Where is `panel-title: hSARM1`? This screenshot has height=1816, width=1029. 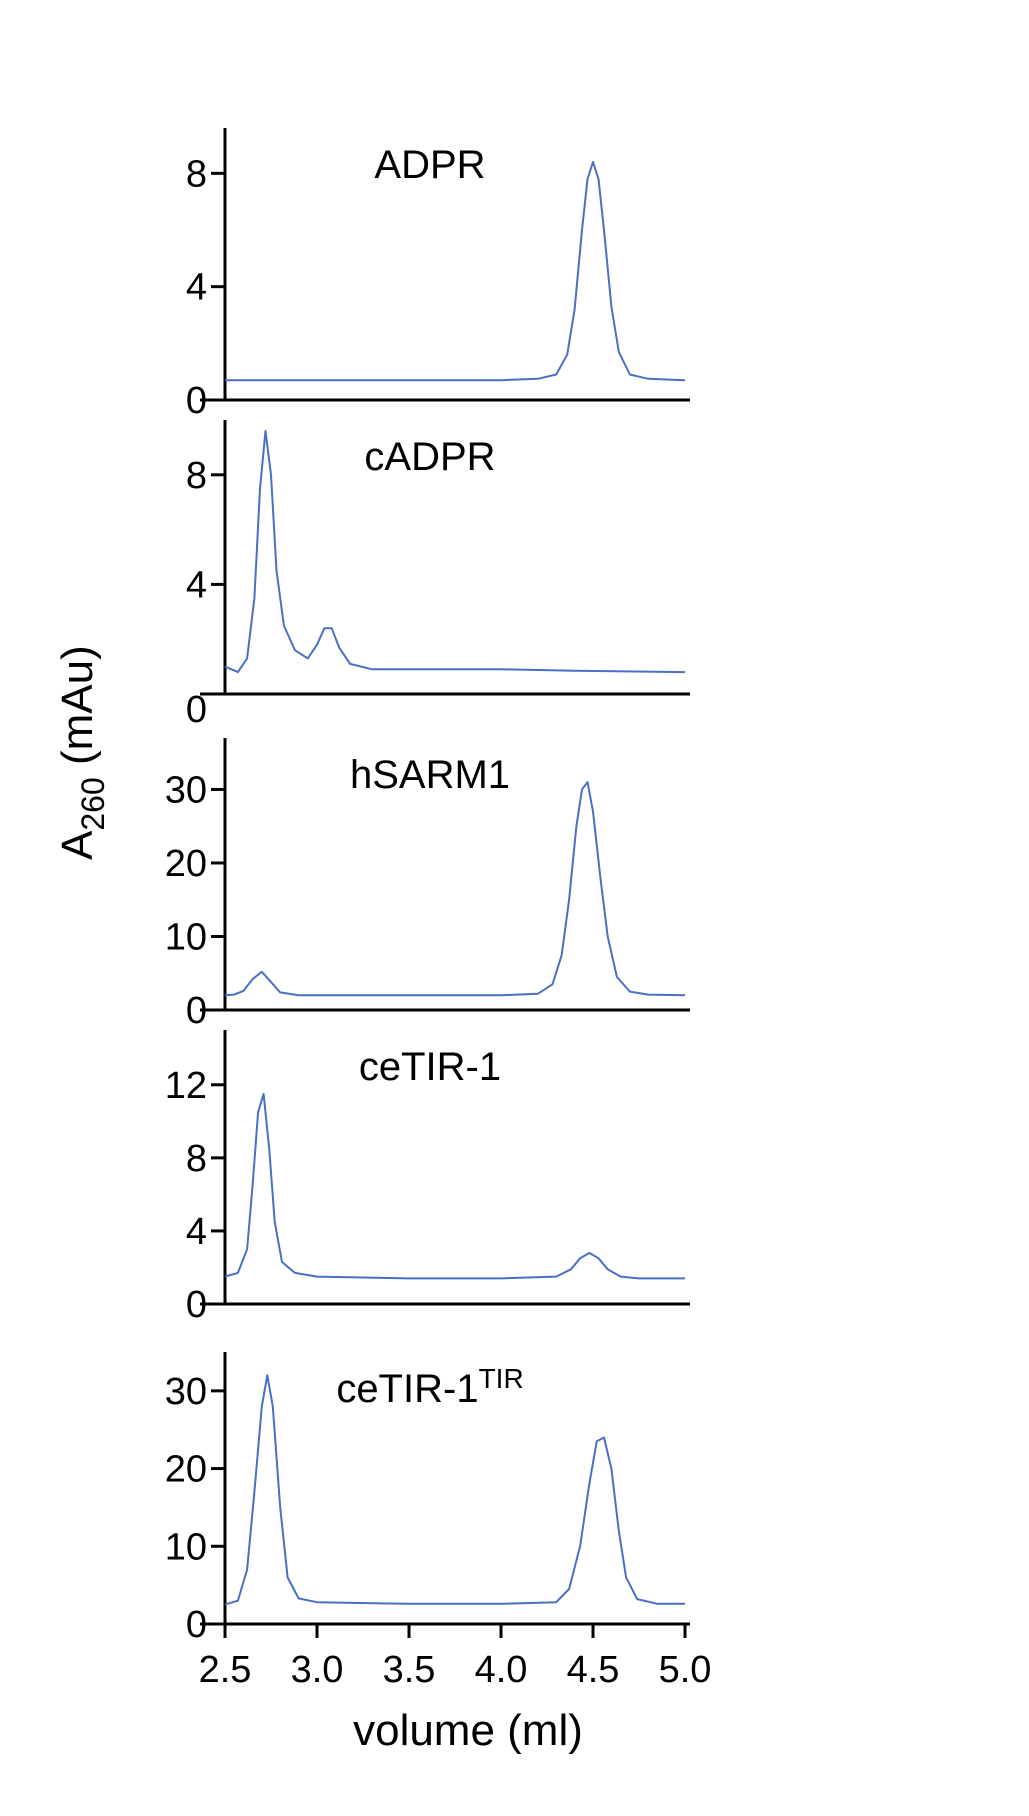
panel-title: hSARM1 is located at coordinates (430, 775).